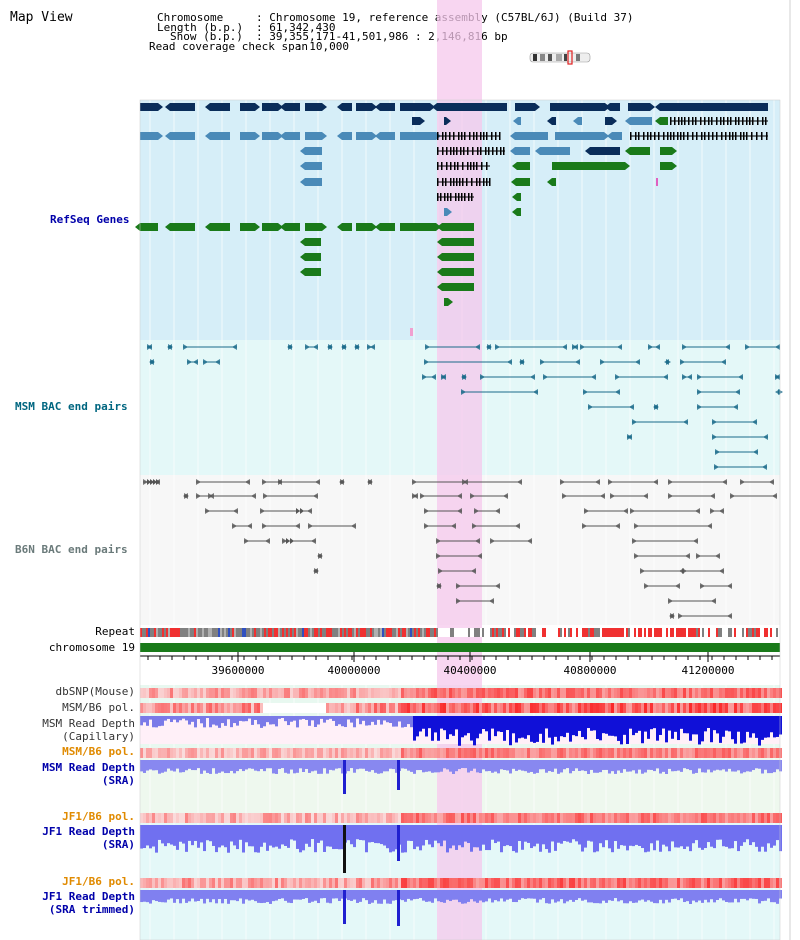 The image size is (800, 940). I want to click on chromosome-key: Chromosome, so click(190, 17).